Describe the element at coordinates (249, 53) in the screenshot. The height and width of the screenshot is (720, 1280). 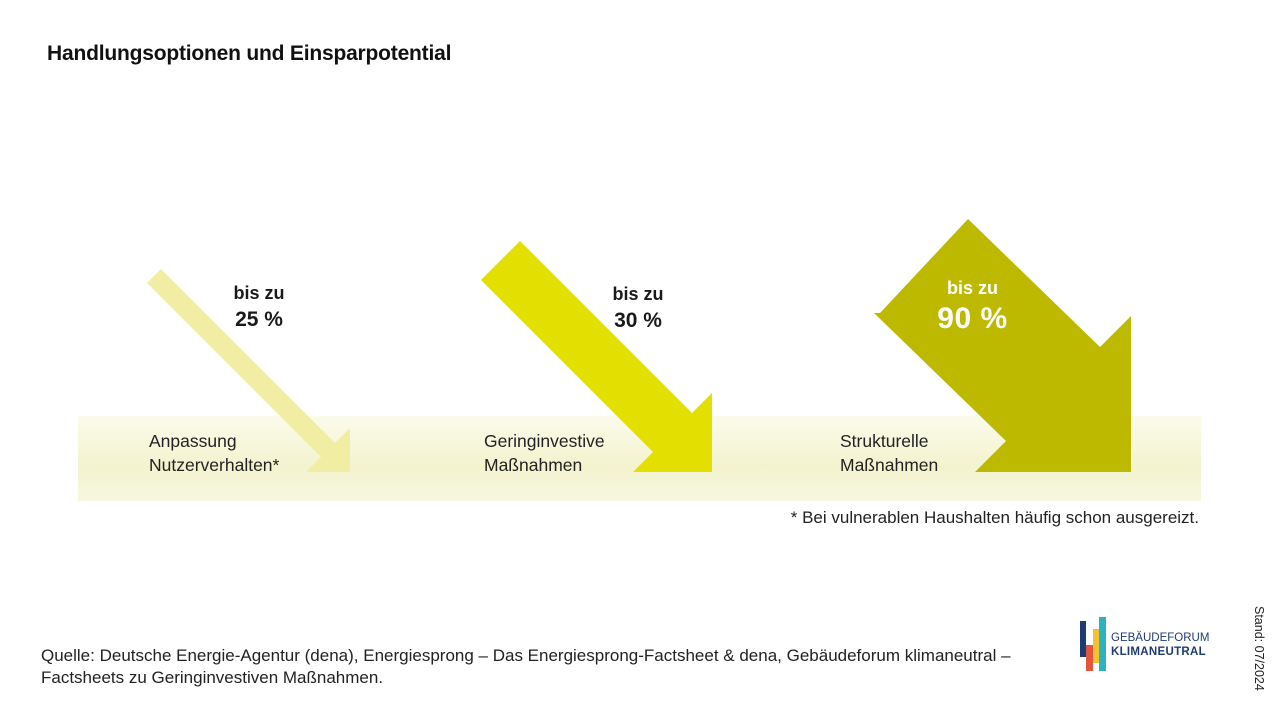
I see `page-title: Handlungsoptionen und Einsparpotential` at that location.